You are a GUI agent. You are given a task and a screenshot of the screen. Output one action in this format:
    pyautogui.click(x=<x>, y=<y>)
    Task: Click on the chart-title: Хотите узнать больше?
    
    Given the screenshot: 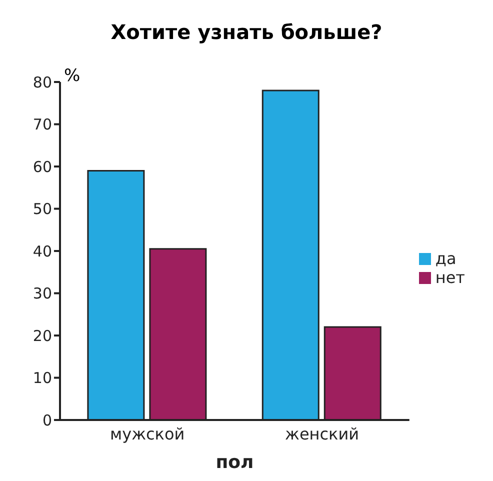 What is the action you would take?
    pyautogui.click(x=247, y=32)
    